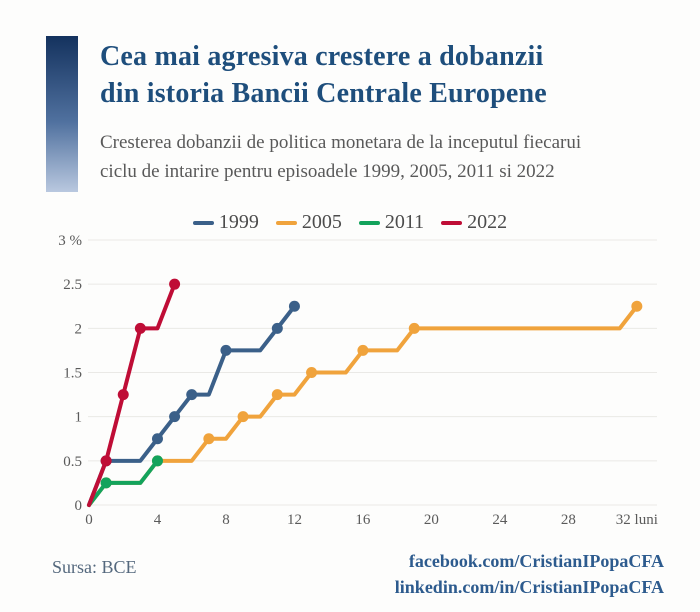 Image resolution: width=700 pixels, height=612 pixels. Describe the element at coordinates (404, 222) in the screenshot. I see `legend-label: 2011` at that location.